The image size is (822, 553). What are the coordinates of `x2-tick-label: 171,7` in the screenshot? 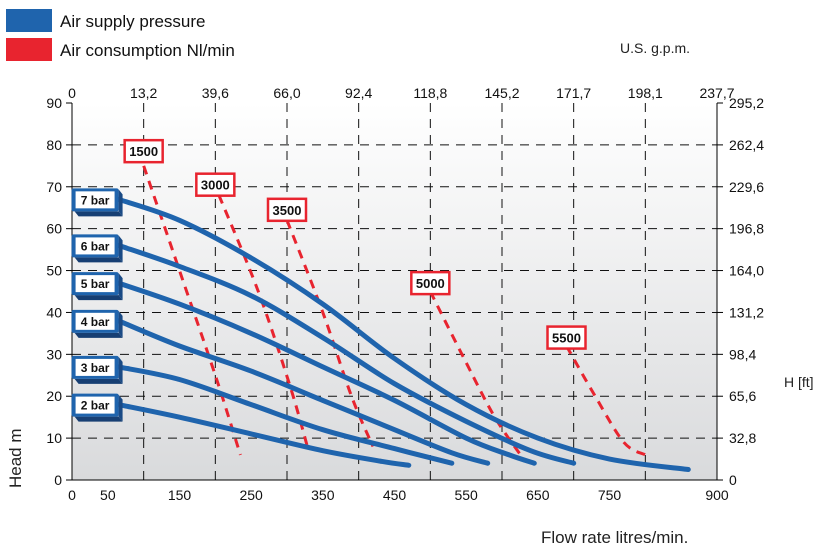 It's located at (573, 93).